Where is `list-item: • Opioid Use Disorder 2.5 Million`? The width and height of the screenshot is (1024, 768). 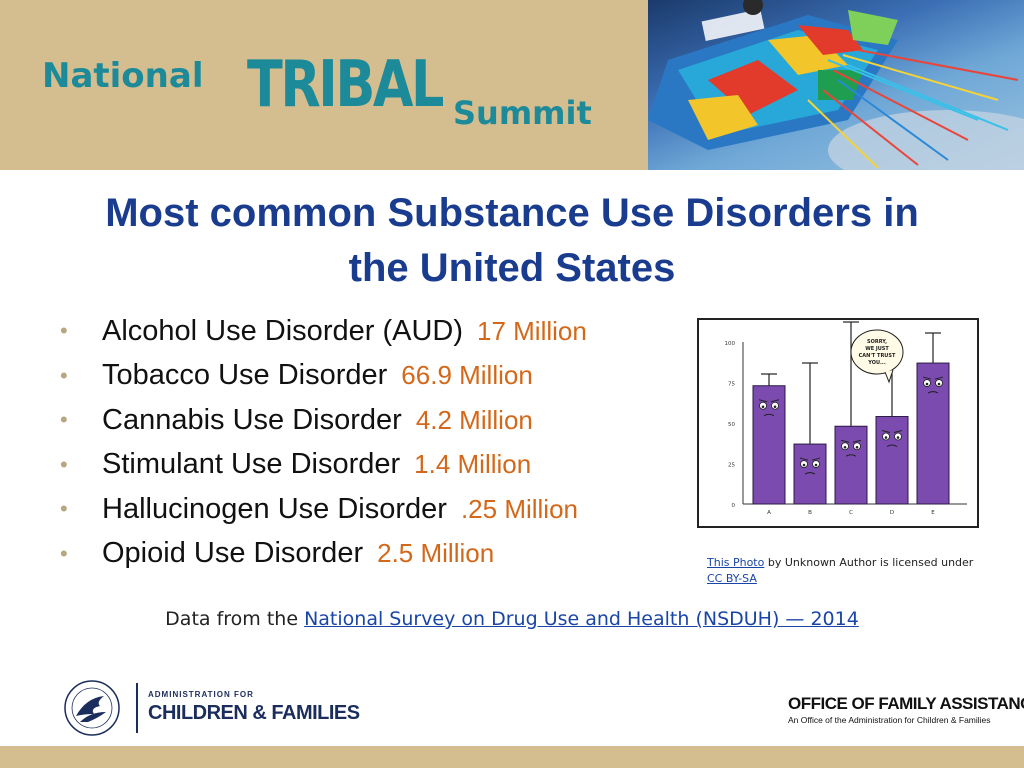 list-item: • Opioid Use Disorder 2.5 Million is located at coordinates (323, 554).